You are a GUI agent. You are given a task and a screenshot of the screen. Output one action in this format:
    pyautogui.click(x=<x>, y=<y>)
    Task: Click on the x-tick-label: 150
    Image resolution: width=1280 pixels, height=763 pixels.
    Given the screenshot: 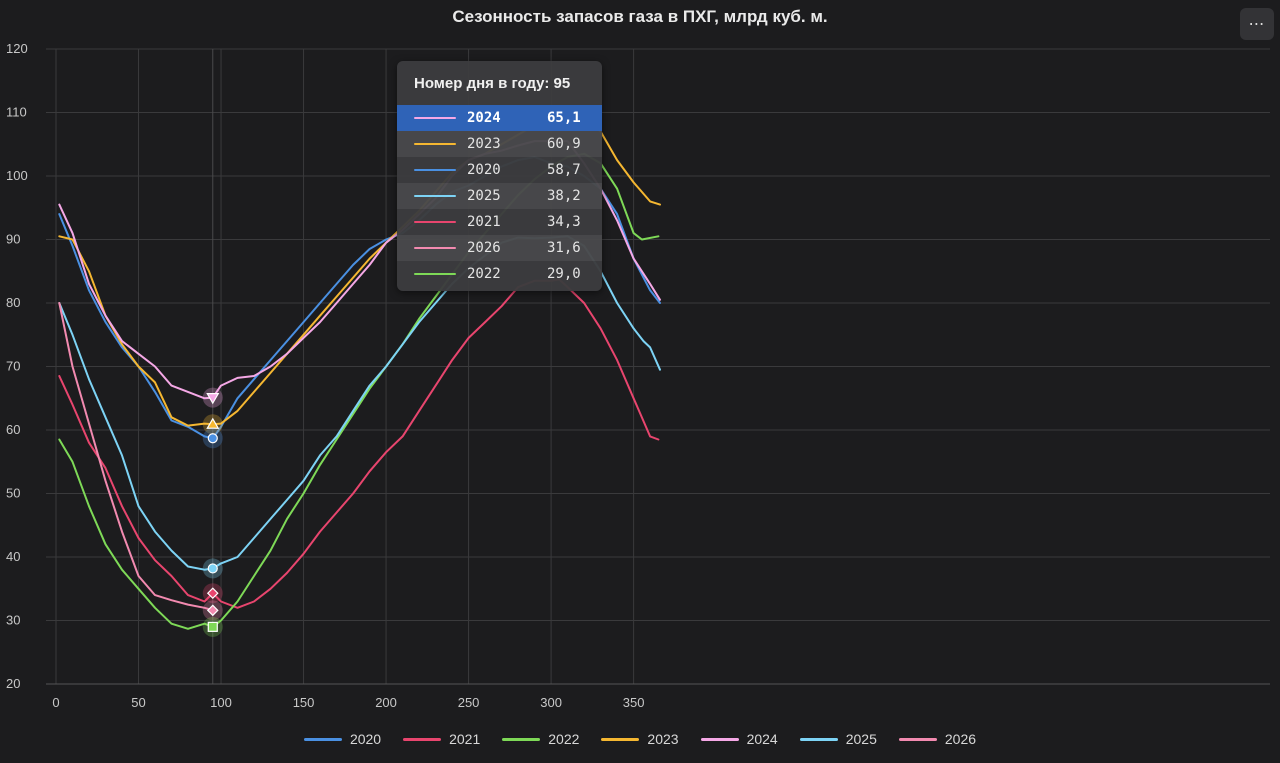 What is the action you would take?
    pyautogui.click(x=304, y=702)
    